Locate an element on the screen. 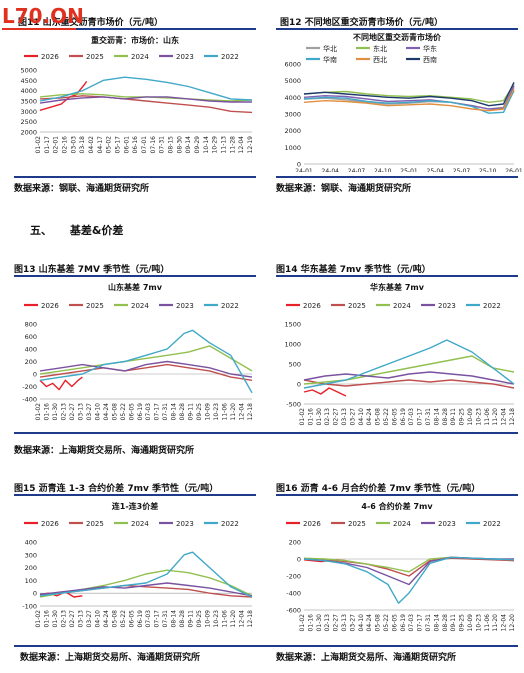 The height and width of the screenshot is (673, 524). fig13-source-rule is located at coordinates (266, 433).